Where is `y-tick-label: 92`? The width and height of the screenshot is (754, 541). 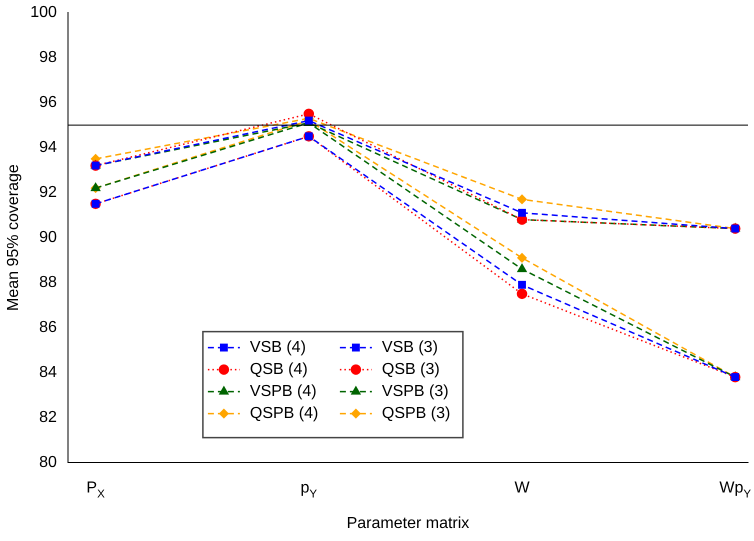
y-tick-label: 92 is located at coordinates (48, 193).